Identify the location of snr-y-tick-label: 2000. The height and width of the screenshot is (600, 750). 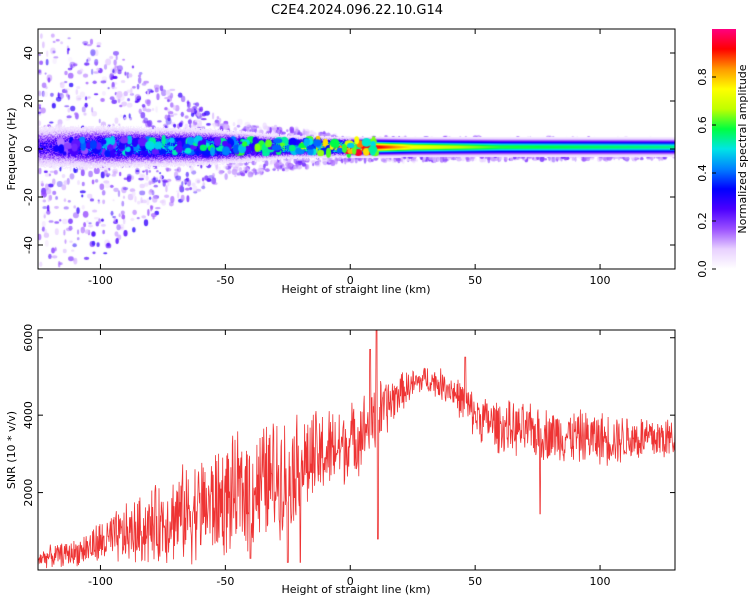
(28, 493).